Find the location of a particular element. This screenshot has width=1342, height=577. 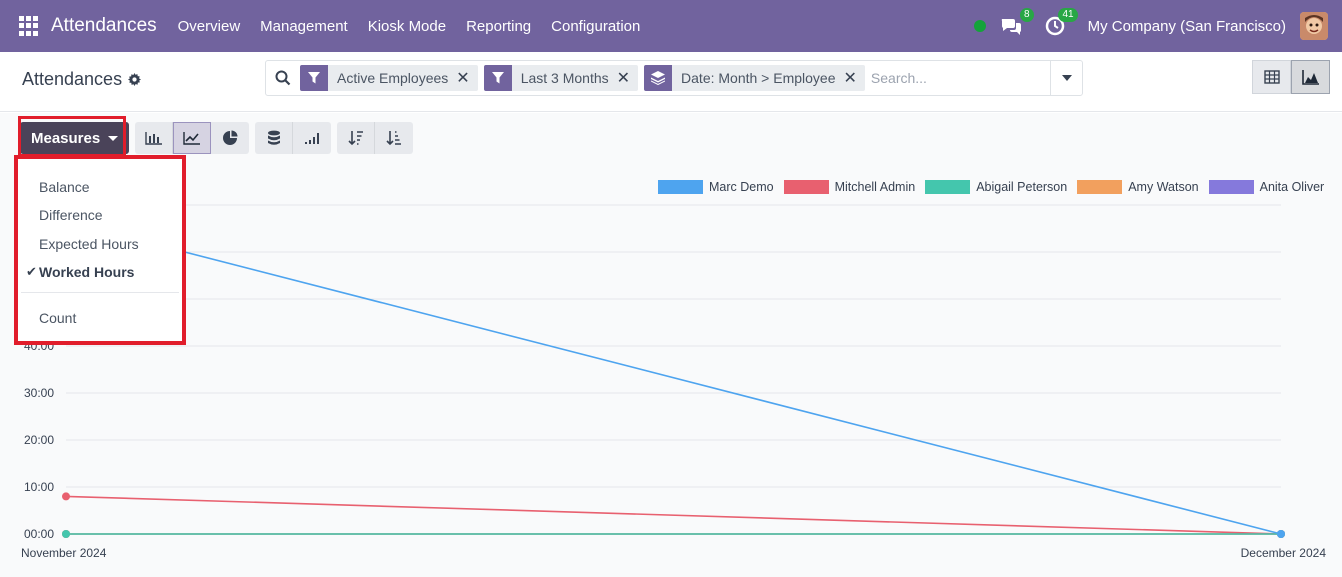

bar-chart-icon is located at coordinates (153, 138).